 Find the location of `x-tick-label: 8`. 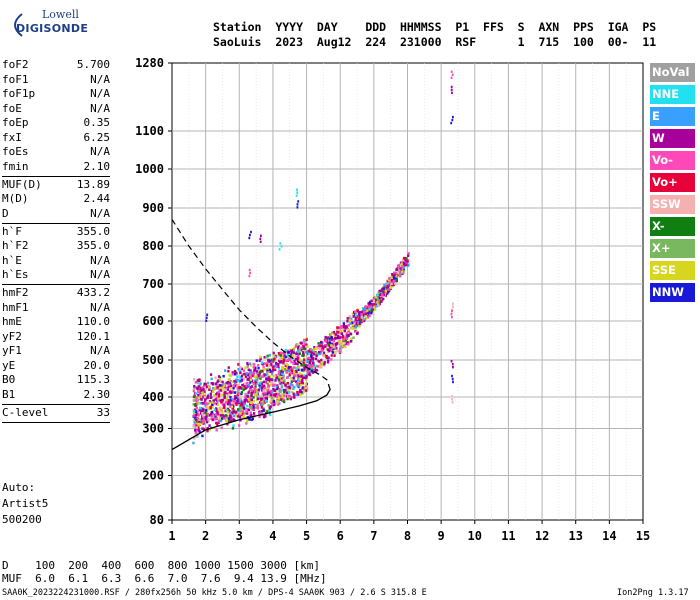

x-tick-label: 8 is located at coordinates (407, 536).